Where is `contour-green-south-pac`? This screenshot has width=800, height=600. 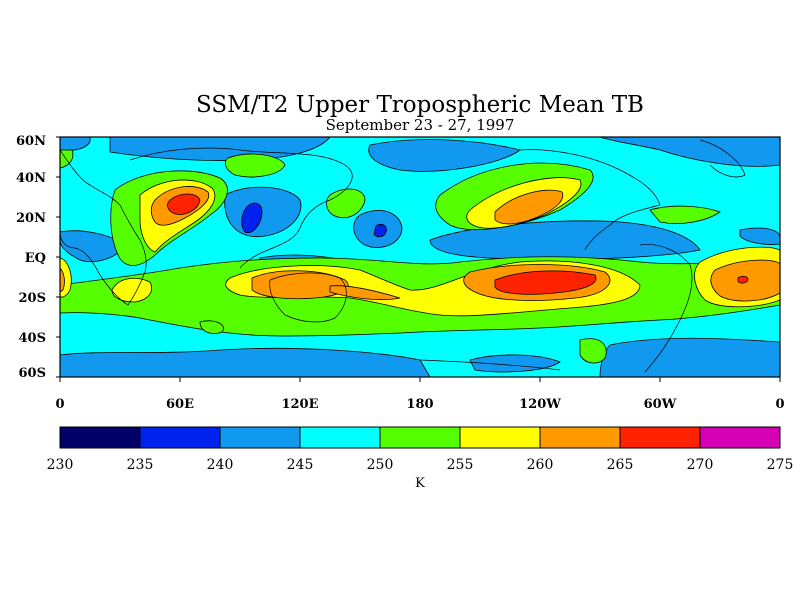 contour-green-south-pac is located at coordinates (593, 351).